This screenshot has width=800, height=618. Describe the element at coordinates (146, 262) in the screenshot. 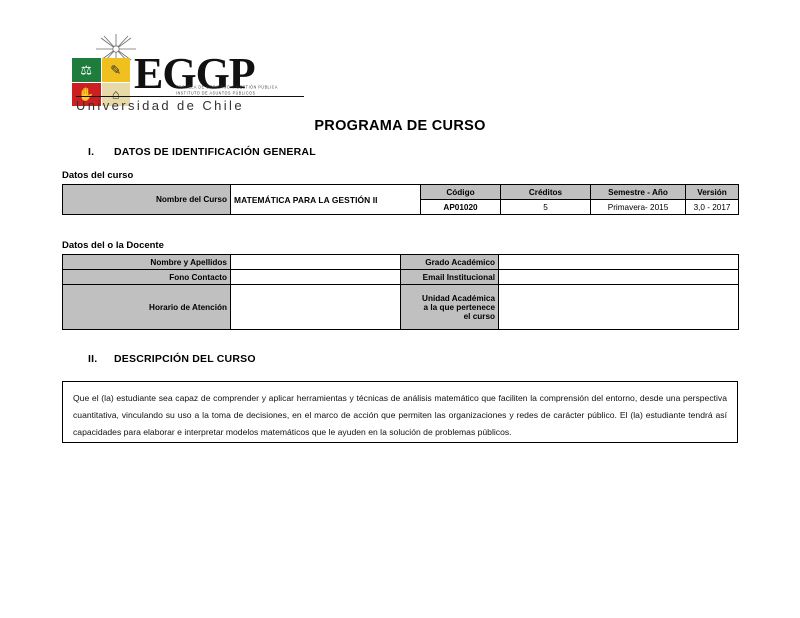

I see `label-nombre-apellidos: Nombre y Apellidos` at that location.